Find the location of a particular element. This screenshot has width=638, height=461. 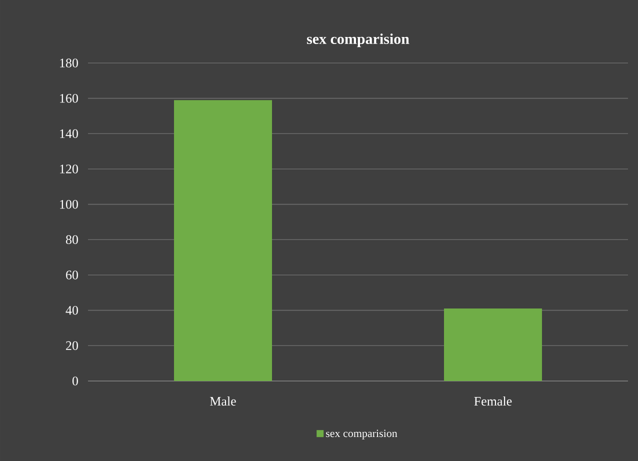

y-tick-label: 100 is located at coordinates (69, 204).